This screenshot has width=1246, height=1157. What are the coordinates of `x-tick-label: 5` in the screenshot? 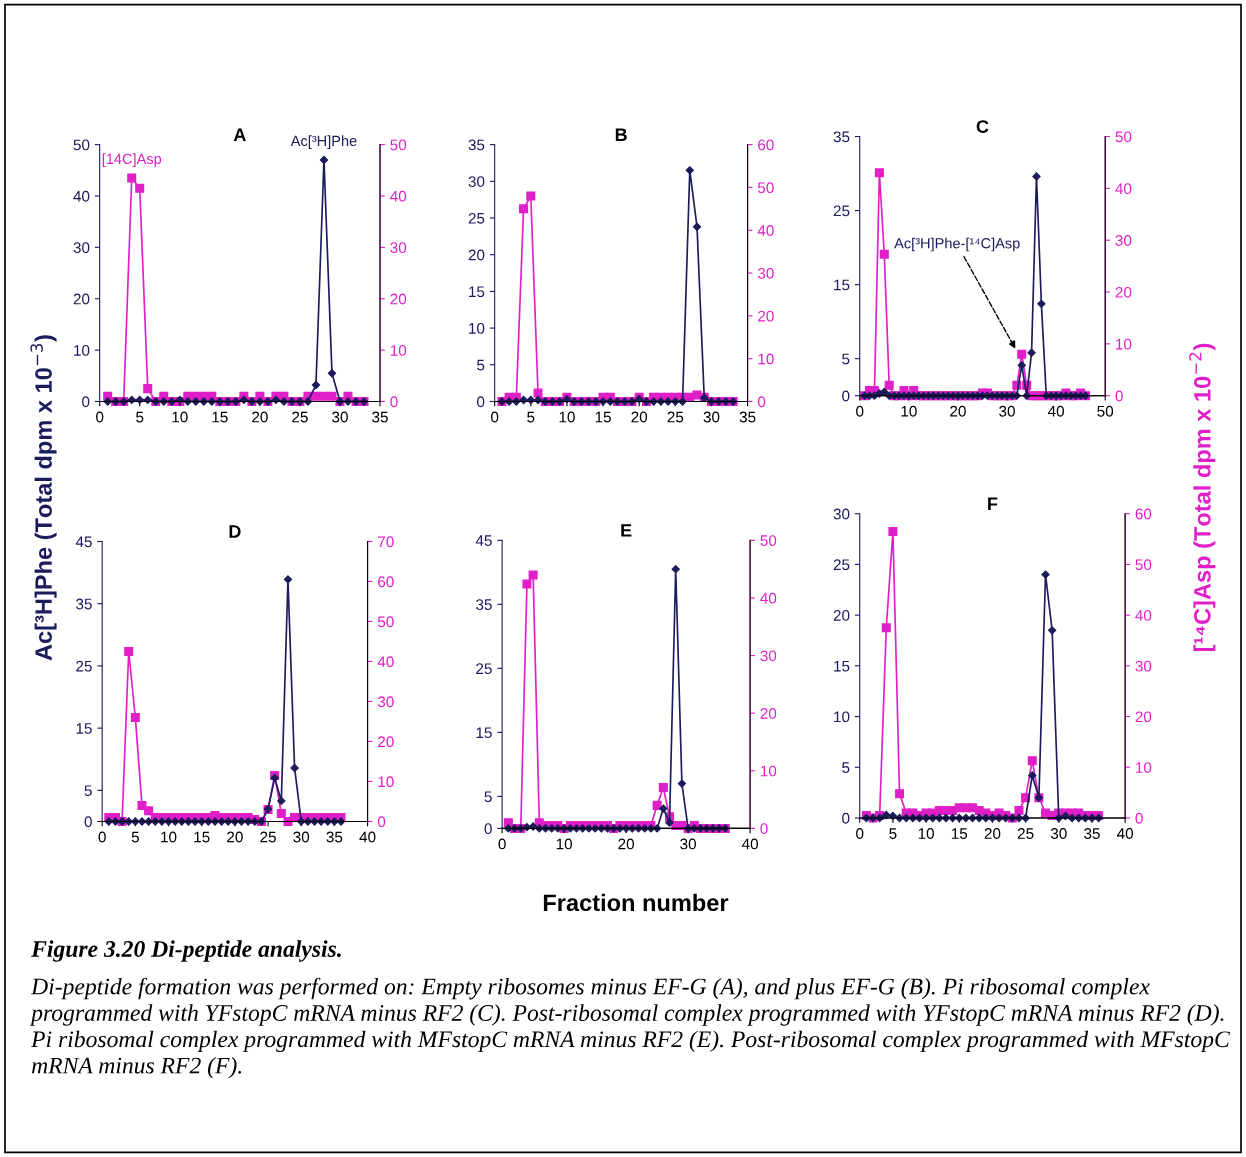 It's located at (893, 833).